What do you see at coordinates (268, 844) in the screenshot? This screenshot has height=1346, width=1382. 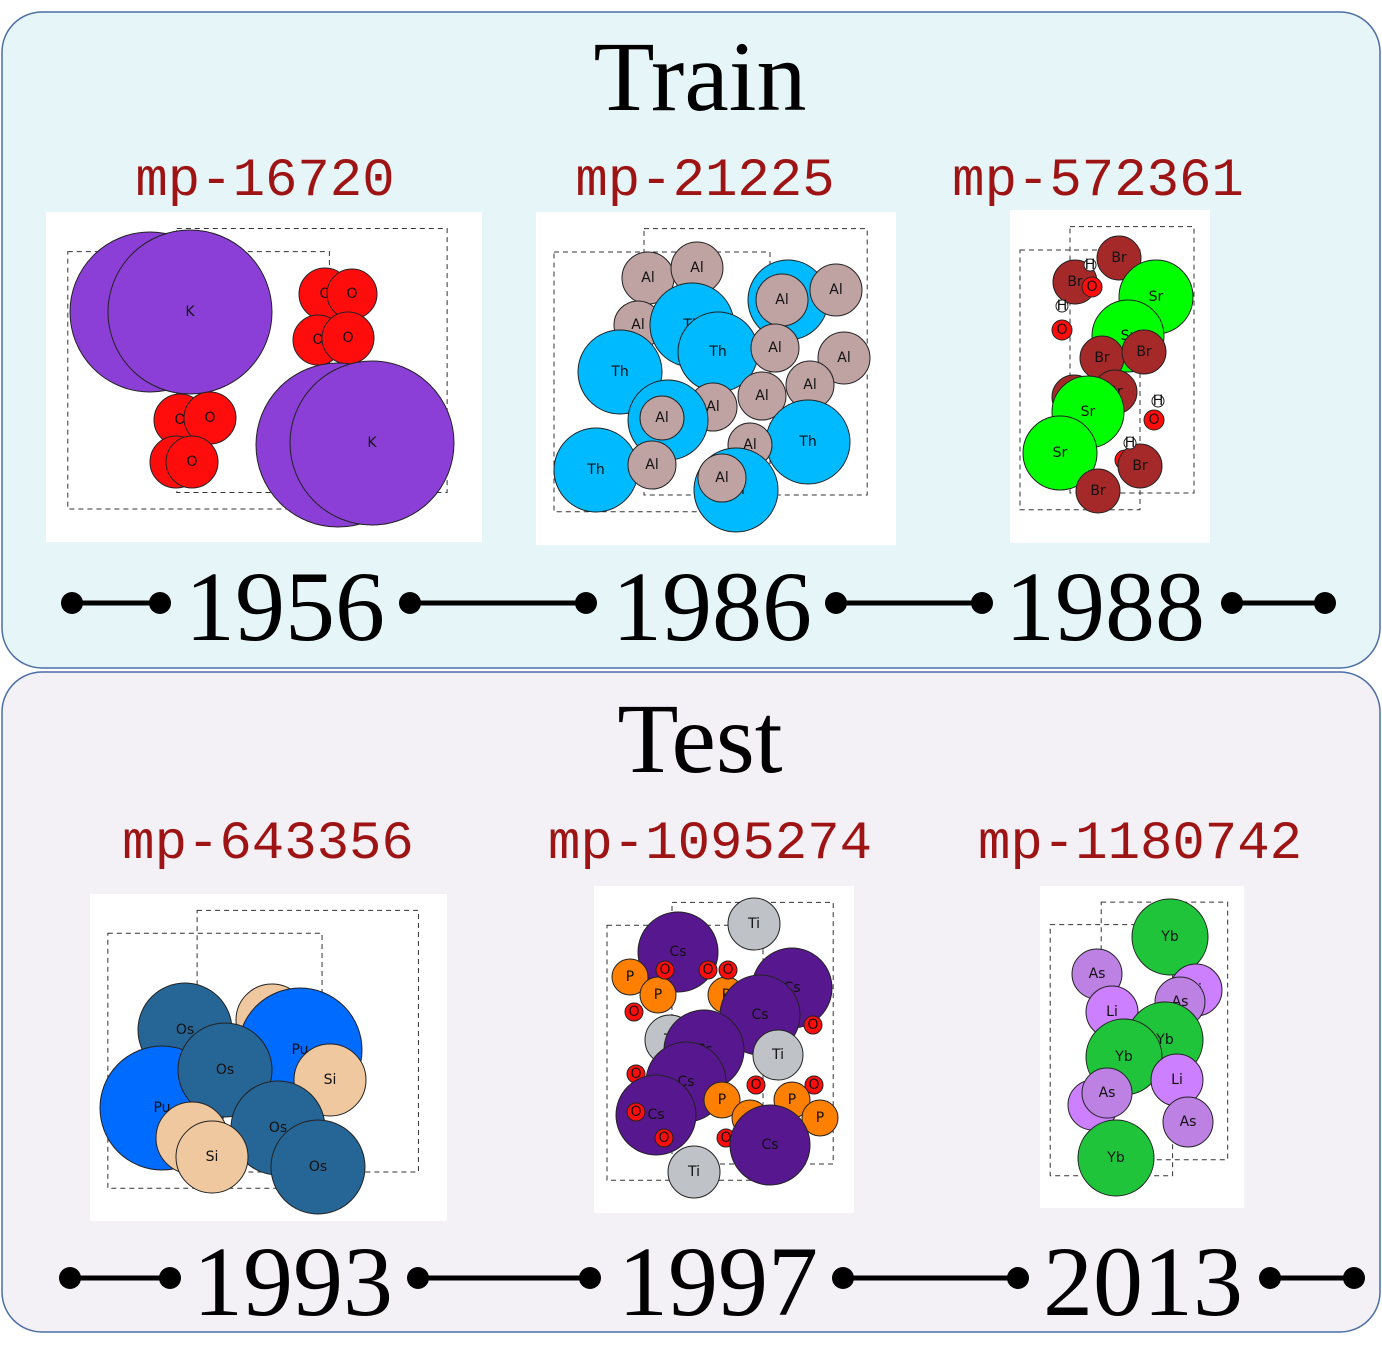 I see `material-id: mp-643356` at bounding box center [268, 844].